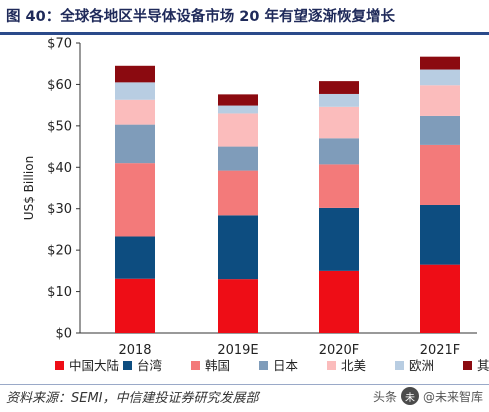 This screenshot has width=489, height=412. I want to click on watermark-logo-icon: 未, so click(409, 396).